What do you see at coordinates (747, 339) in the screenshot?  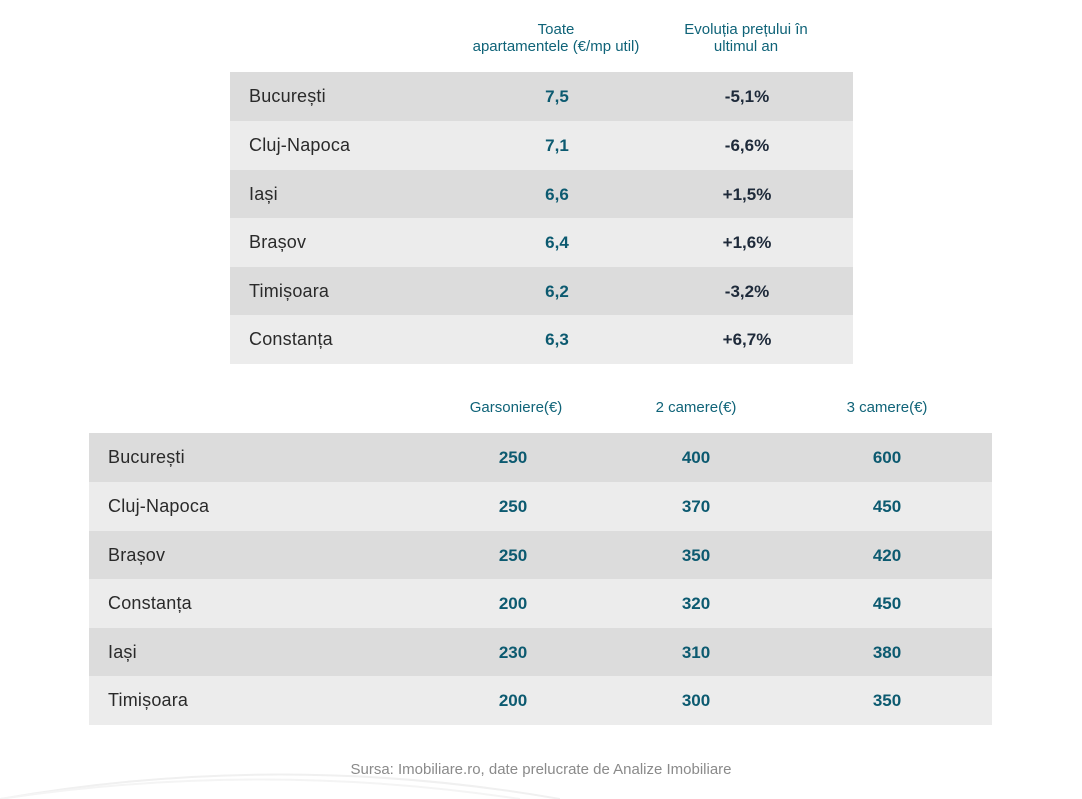 I see `price-change: +6,7%` at bounding box center [747, 339].